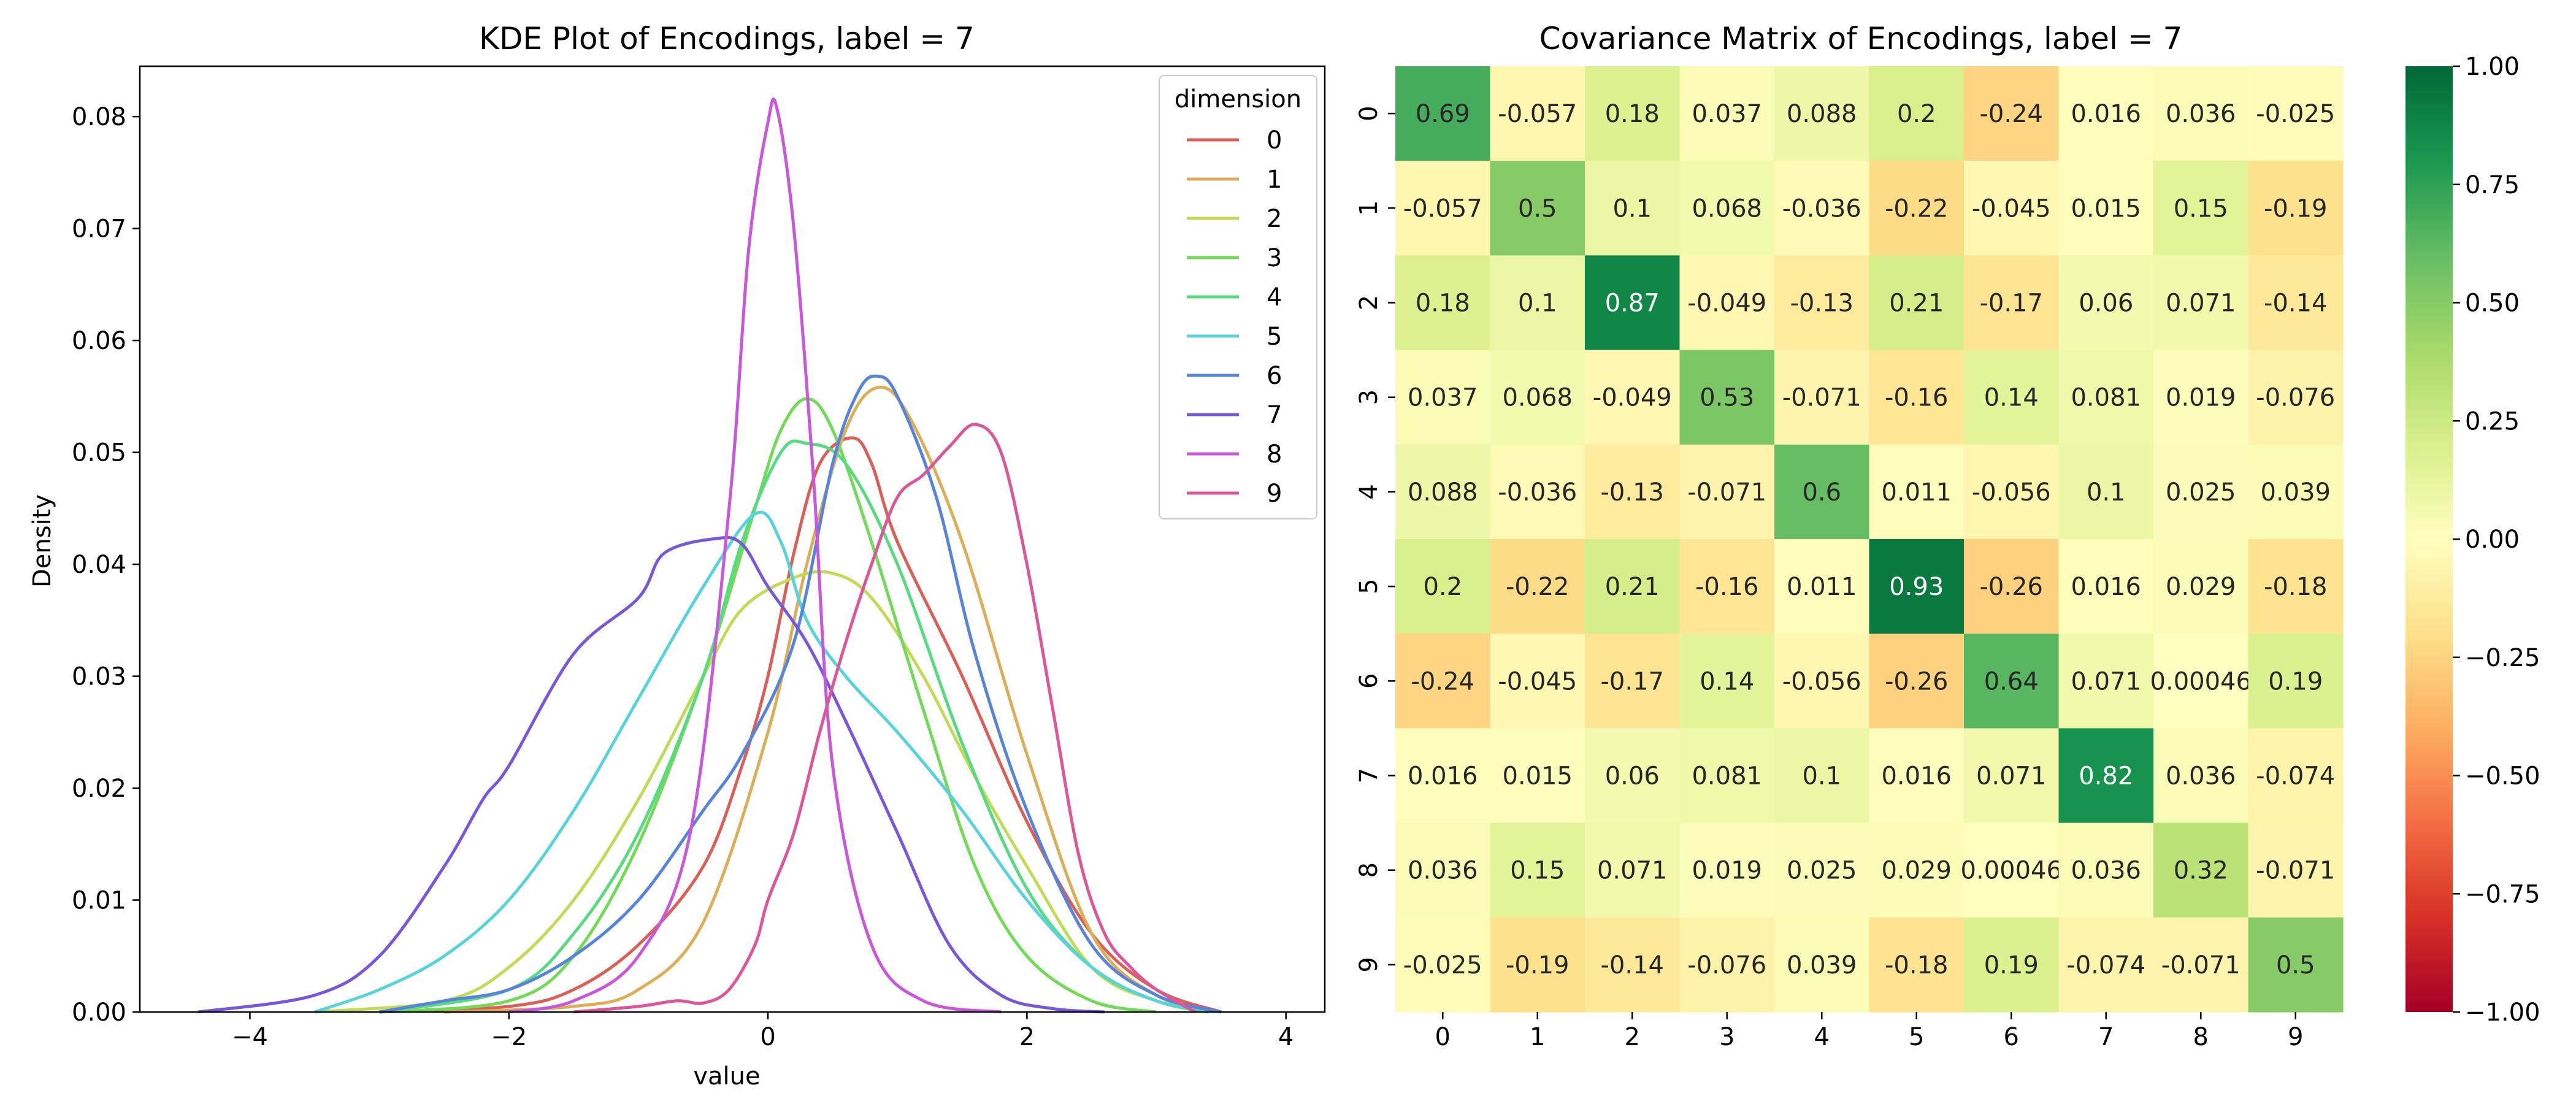 The image size is (2576, 1104). I want to click on heatmap-cell-label: 0.18, so click(1443, 303).